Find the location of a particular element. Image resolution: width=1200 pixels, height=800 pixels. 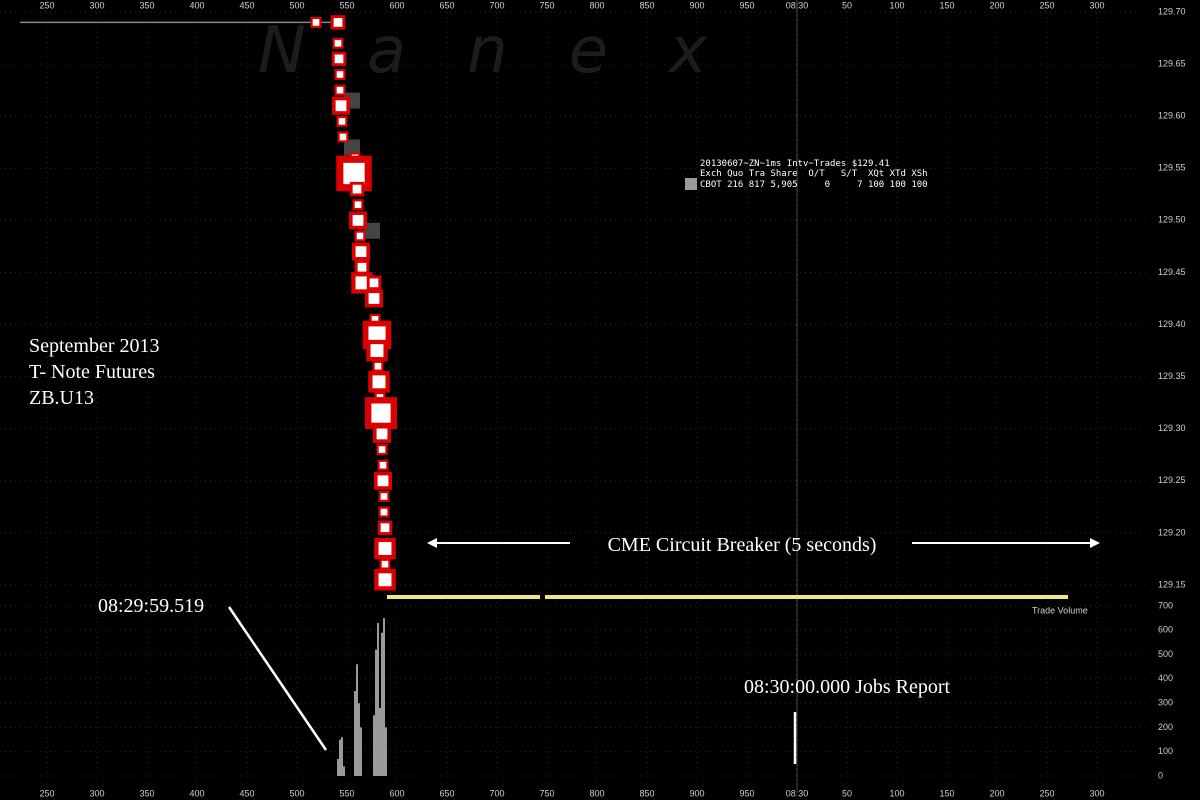

x-tick-label: 700 is located at coordinates (496, 793).